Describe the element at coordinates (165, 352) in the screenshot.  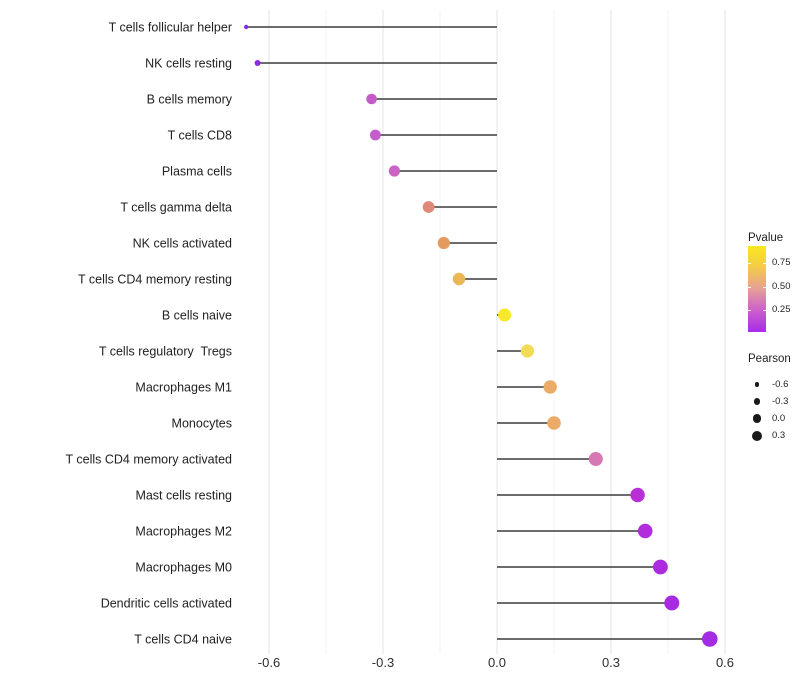
I see `category-label: T cells regulatory Tregs` at that location.